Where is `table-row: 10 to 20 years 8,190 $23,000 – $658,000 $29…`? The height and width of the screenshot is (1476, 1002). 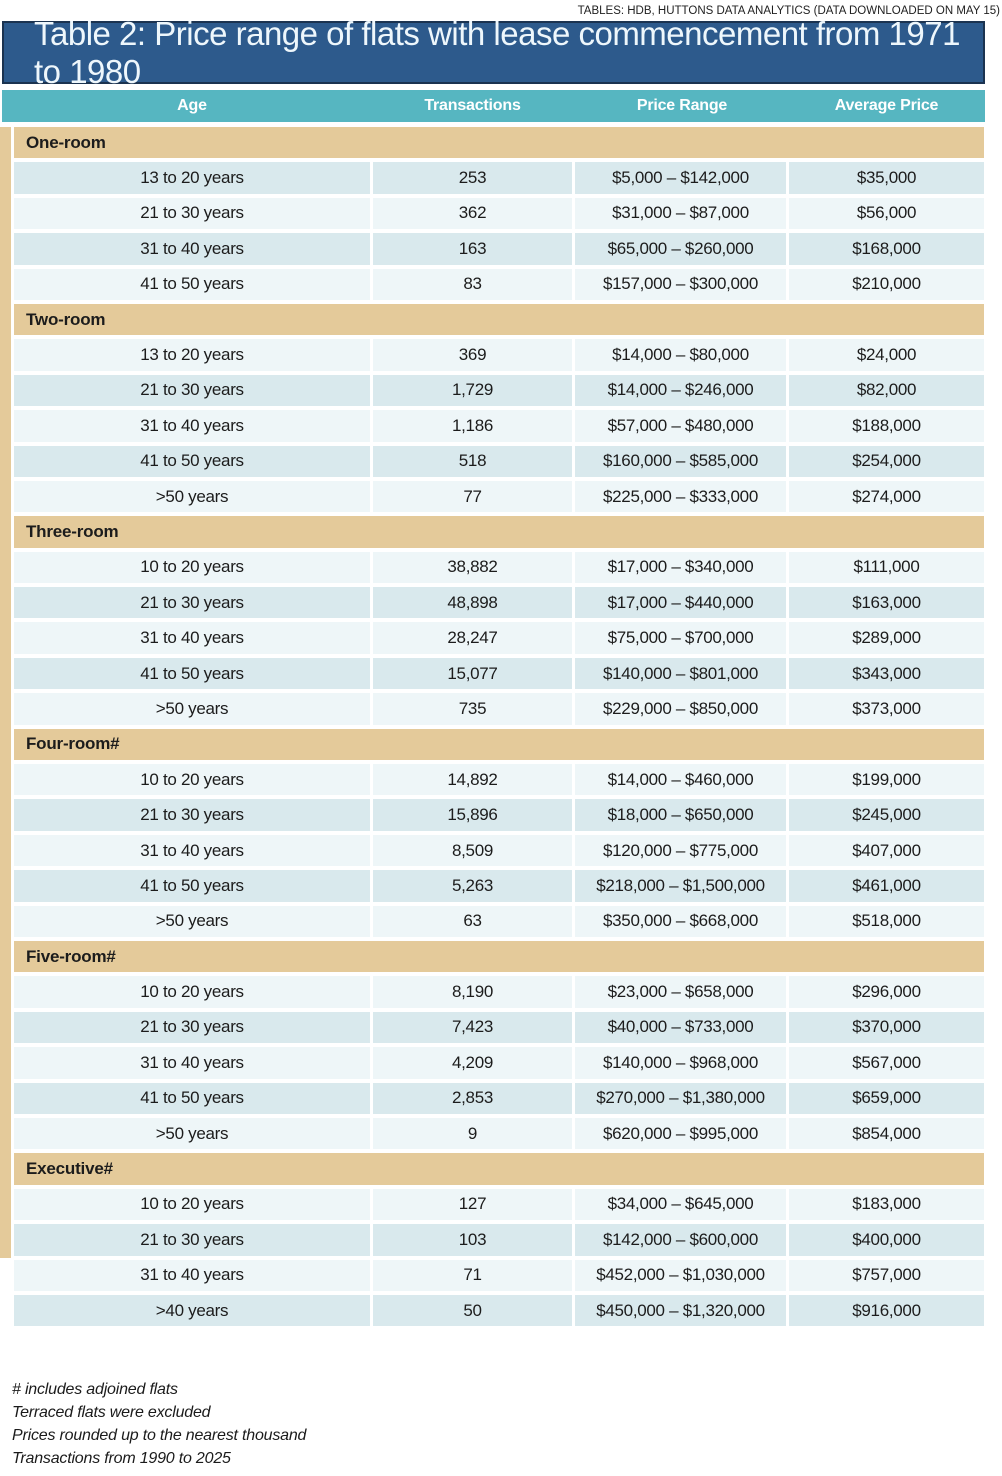 table-row: 10 to 20 years 8,190 $23,000 – $658,000 $29… is located at coordinates (499, 992).